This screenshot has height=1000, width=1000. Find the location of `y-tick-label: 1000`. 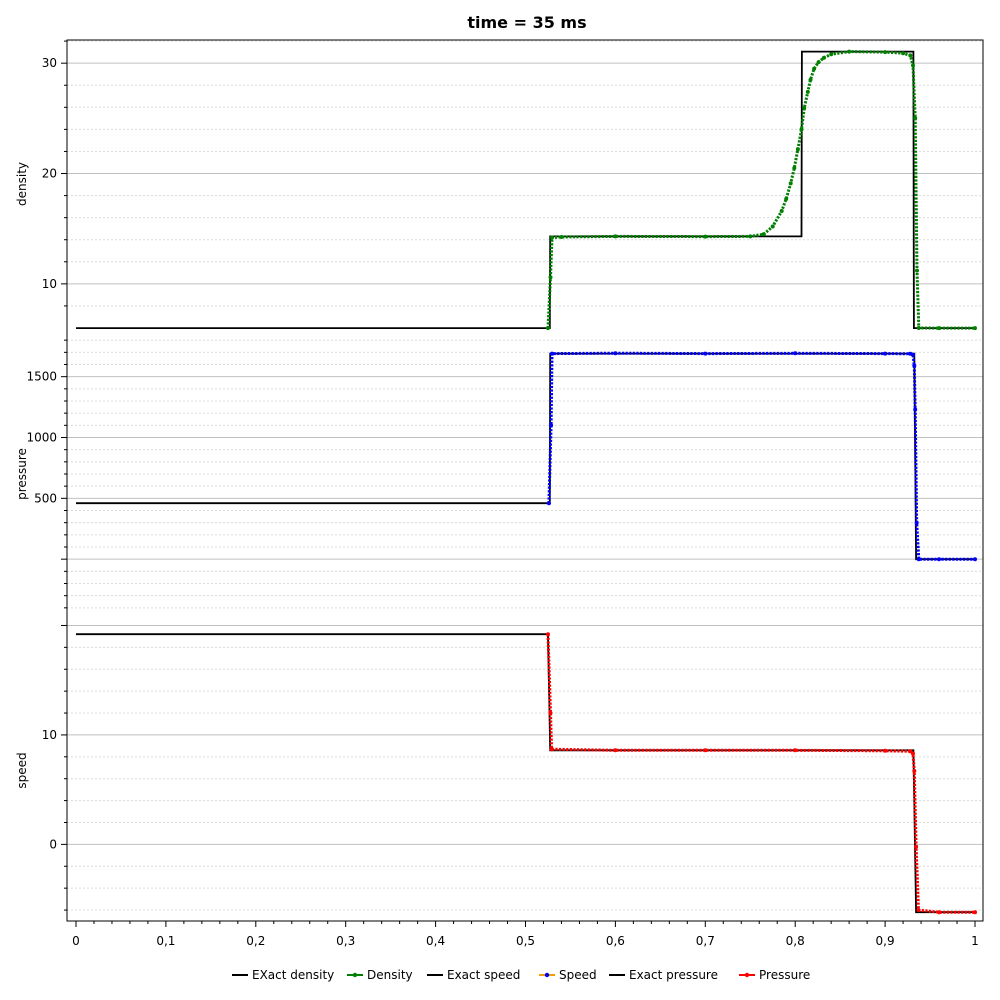

y-tick-label: 1000 is located at coordinates (41, 438).